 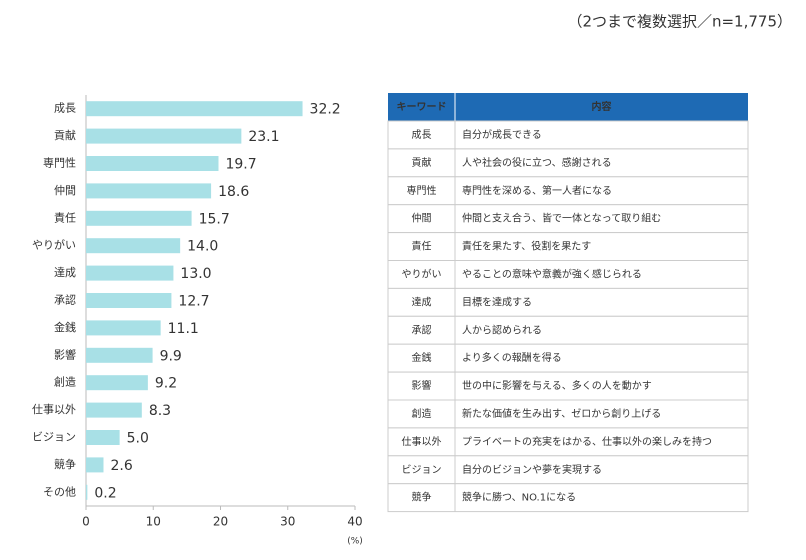 What do you see at coordinates (65, 300) in the screenshot?
I see `y-tick-label: 承認` at bounding box center [65, 300].